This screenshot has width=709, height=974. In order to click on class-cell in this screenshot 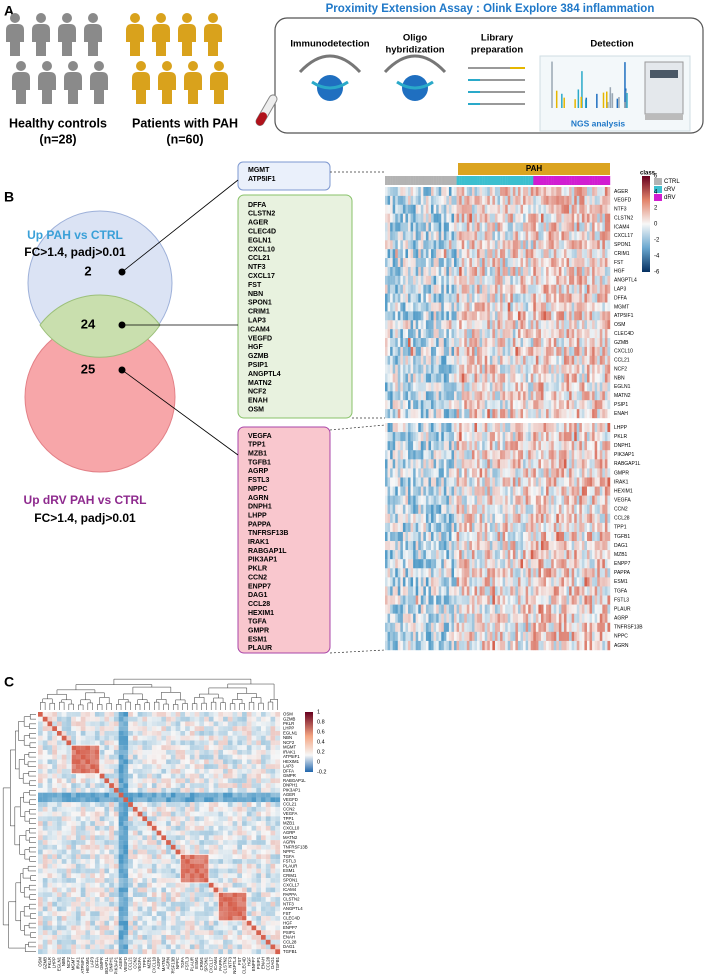, I will do `click(542, 180)`.